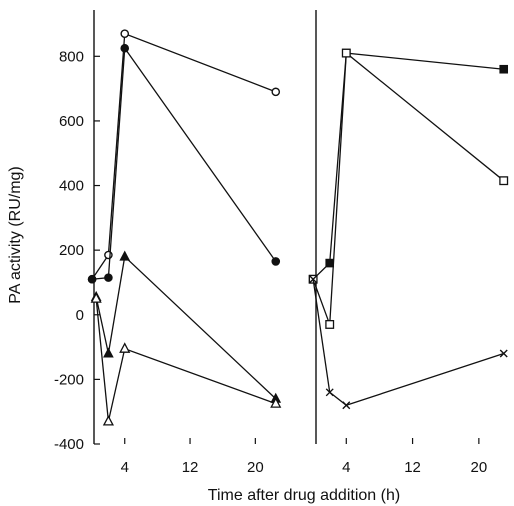 Image resolution: width=514 pixels, height=506 pixels. I want to click on y-axis-label: PA activity (RU/mg), so click(15, 235).